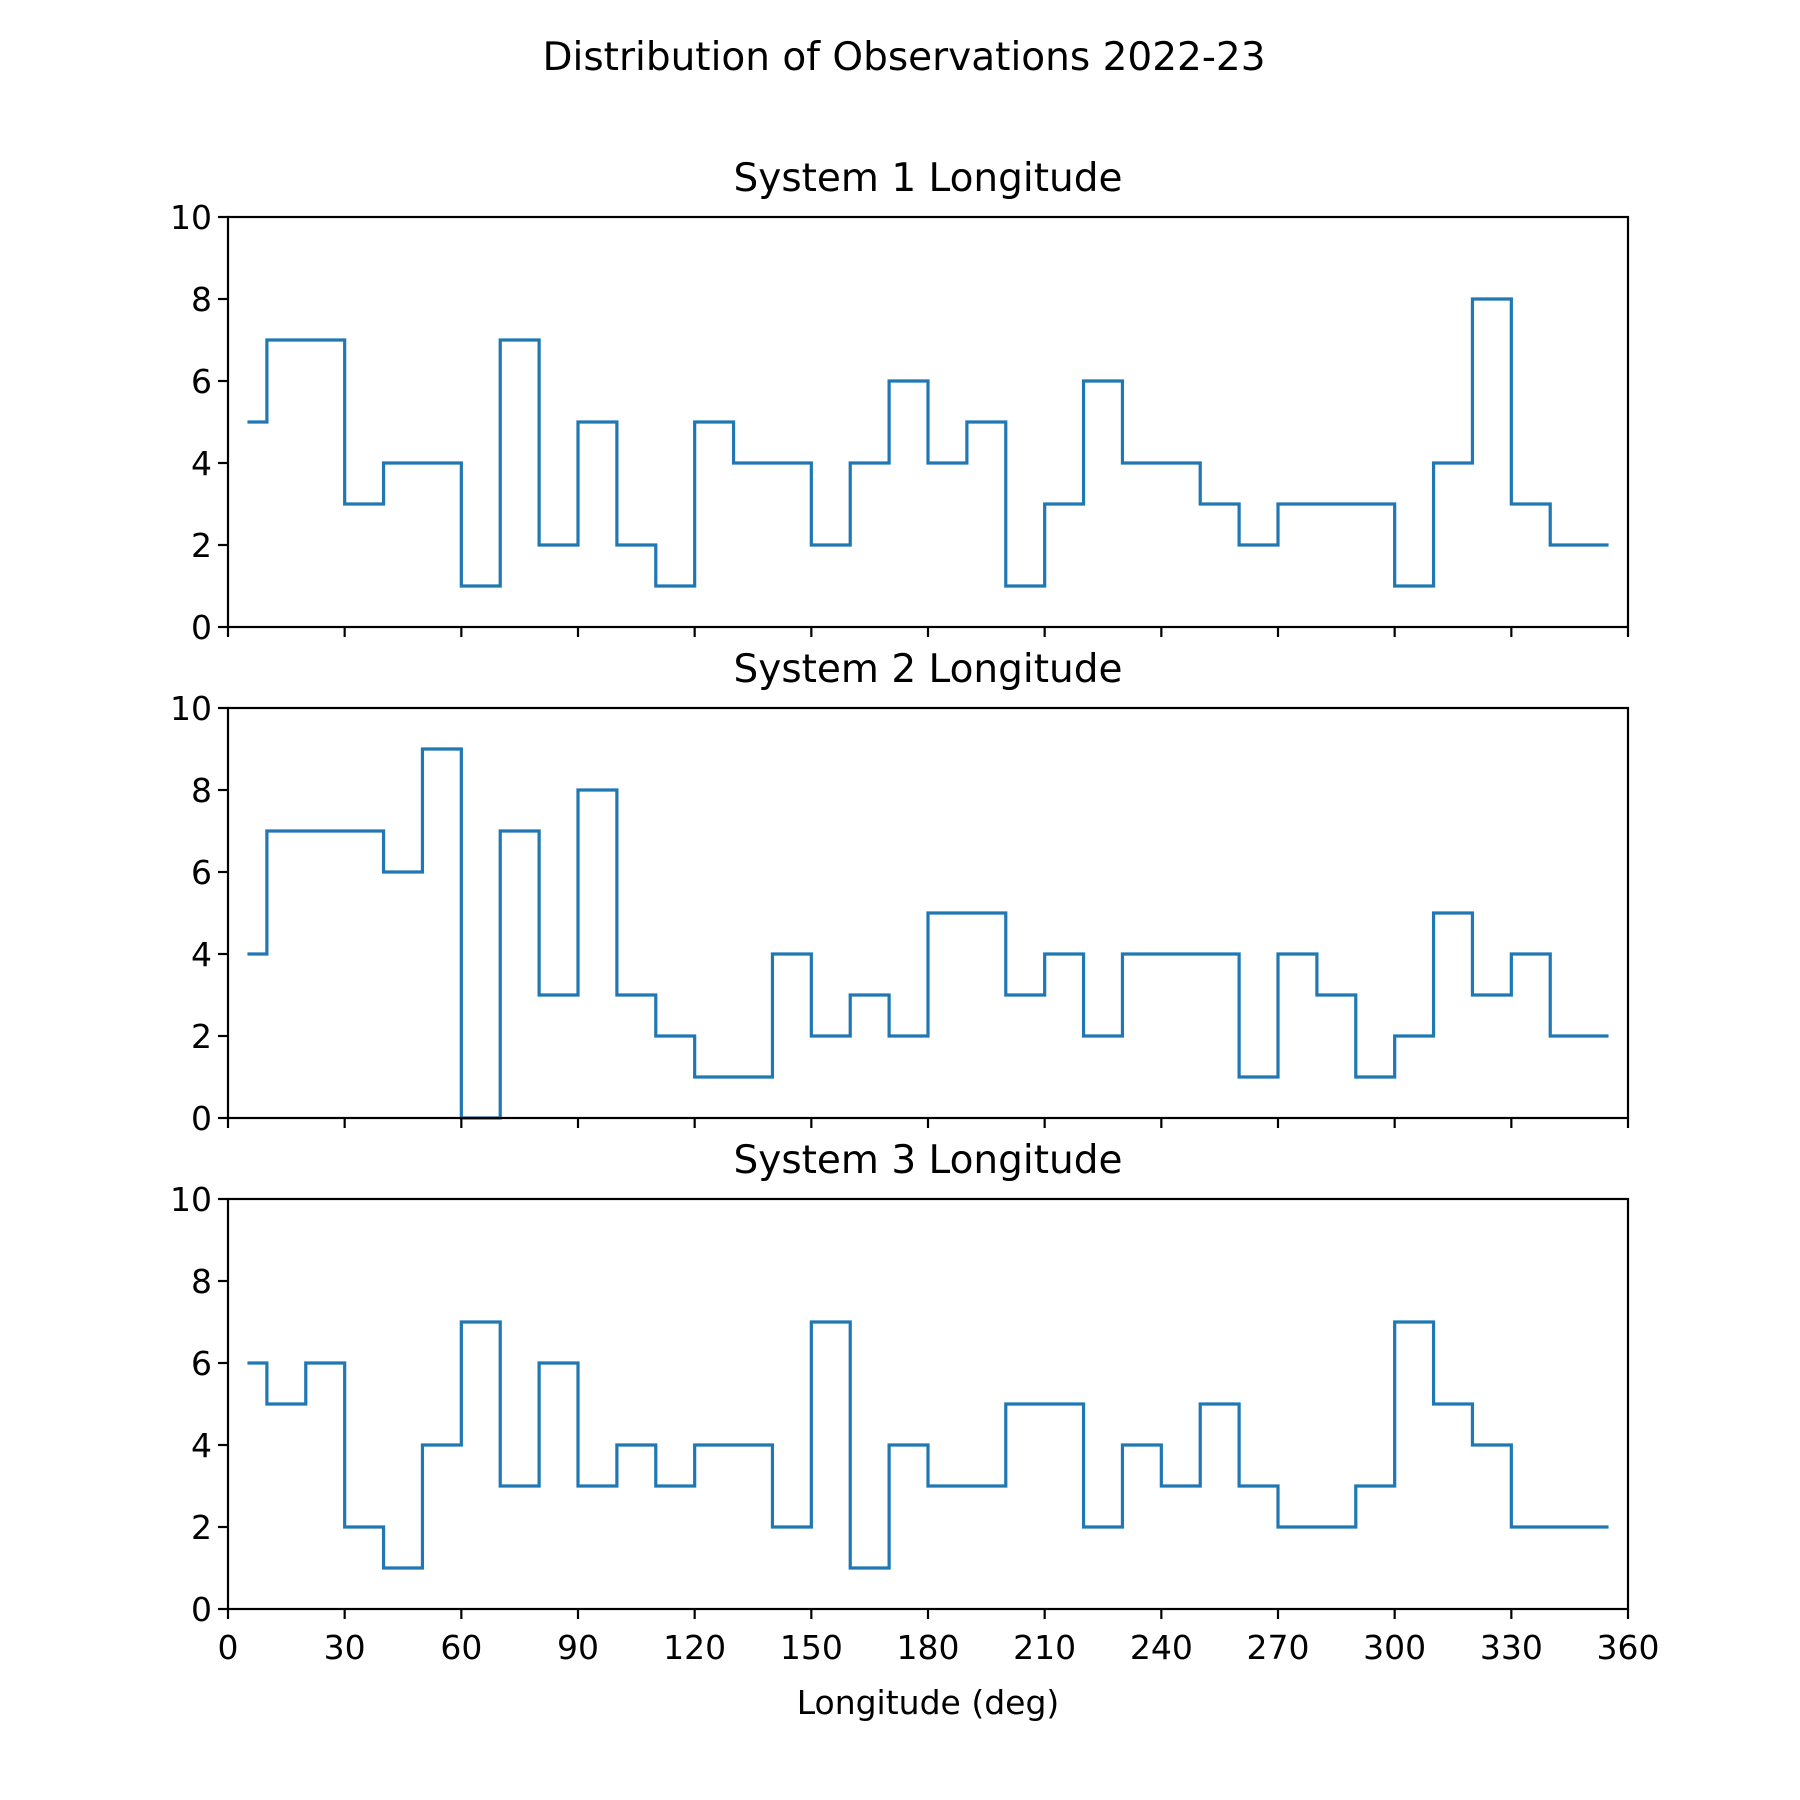  I want to click on x-tick-label: 180, so click(928, 1647).